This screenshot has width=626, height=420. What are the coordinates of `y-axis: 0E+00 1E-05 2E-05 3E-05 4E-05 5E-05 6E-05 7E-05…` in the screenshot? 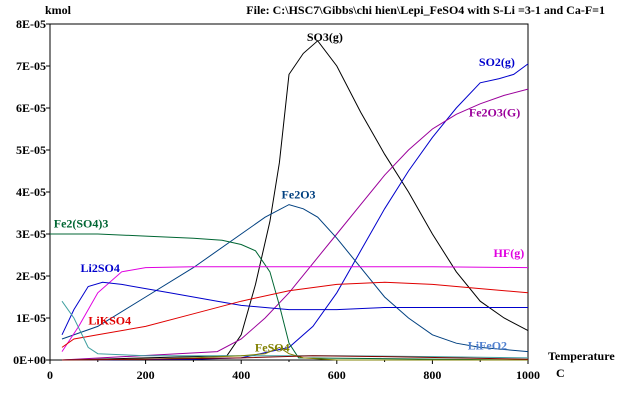 It's located at (31, 192).